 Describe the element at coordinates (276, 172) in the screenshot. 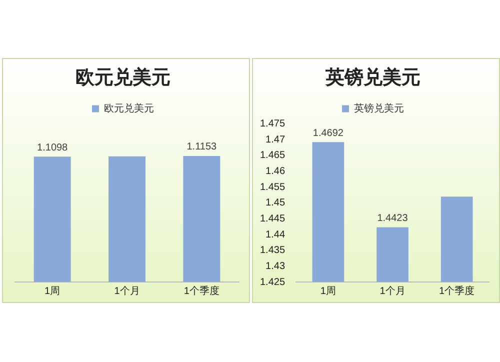

I see `y-tick-label: 1.46` at that location.